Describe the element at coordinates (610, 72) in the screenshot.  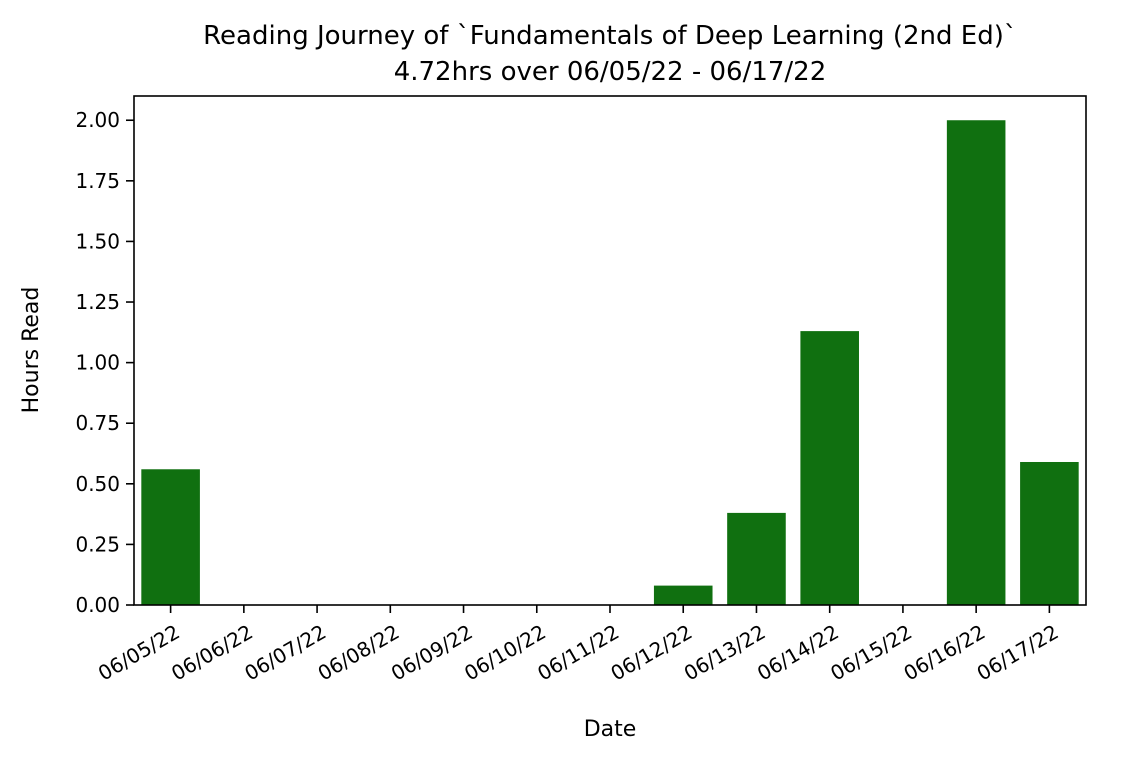
I see `chart-subtitle: 4.72hrs over 06/05/22 - 06/17/22` at that location.